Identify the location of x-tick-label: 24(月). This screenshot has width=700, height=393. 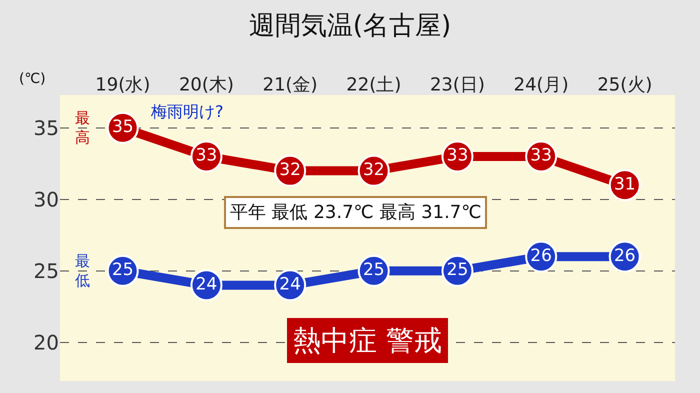
(541, 85).